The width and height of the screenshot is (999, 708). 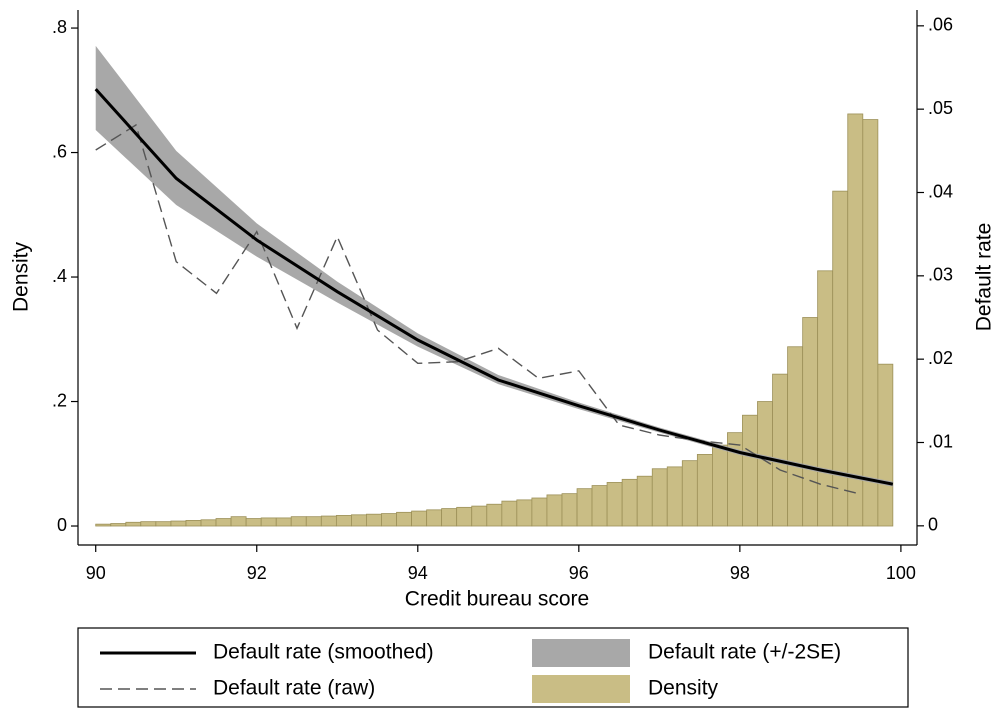 What do you see at coordinates (940, 108) in the screenshot?
I see `y2-tick-label: .05` at bounding box center [940, 108].